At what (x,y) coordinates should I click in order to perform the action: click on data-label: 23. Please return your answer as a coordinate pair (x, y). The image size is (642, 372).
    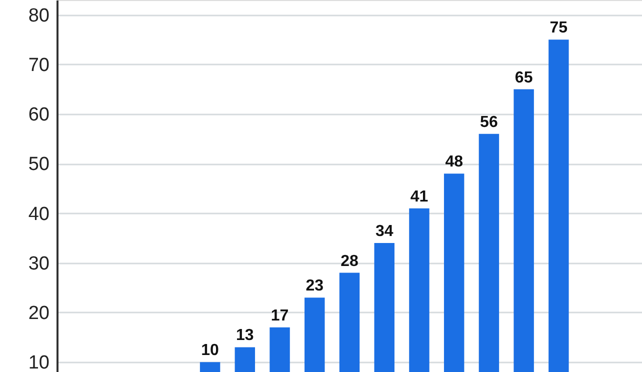
    Looking at the image, I should click on (315, 286).